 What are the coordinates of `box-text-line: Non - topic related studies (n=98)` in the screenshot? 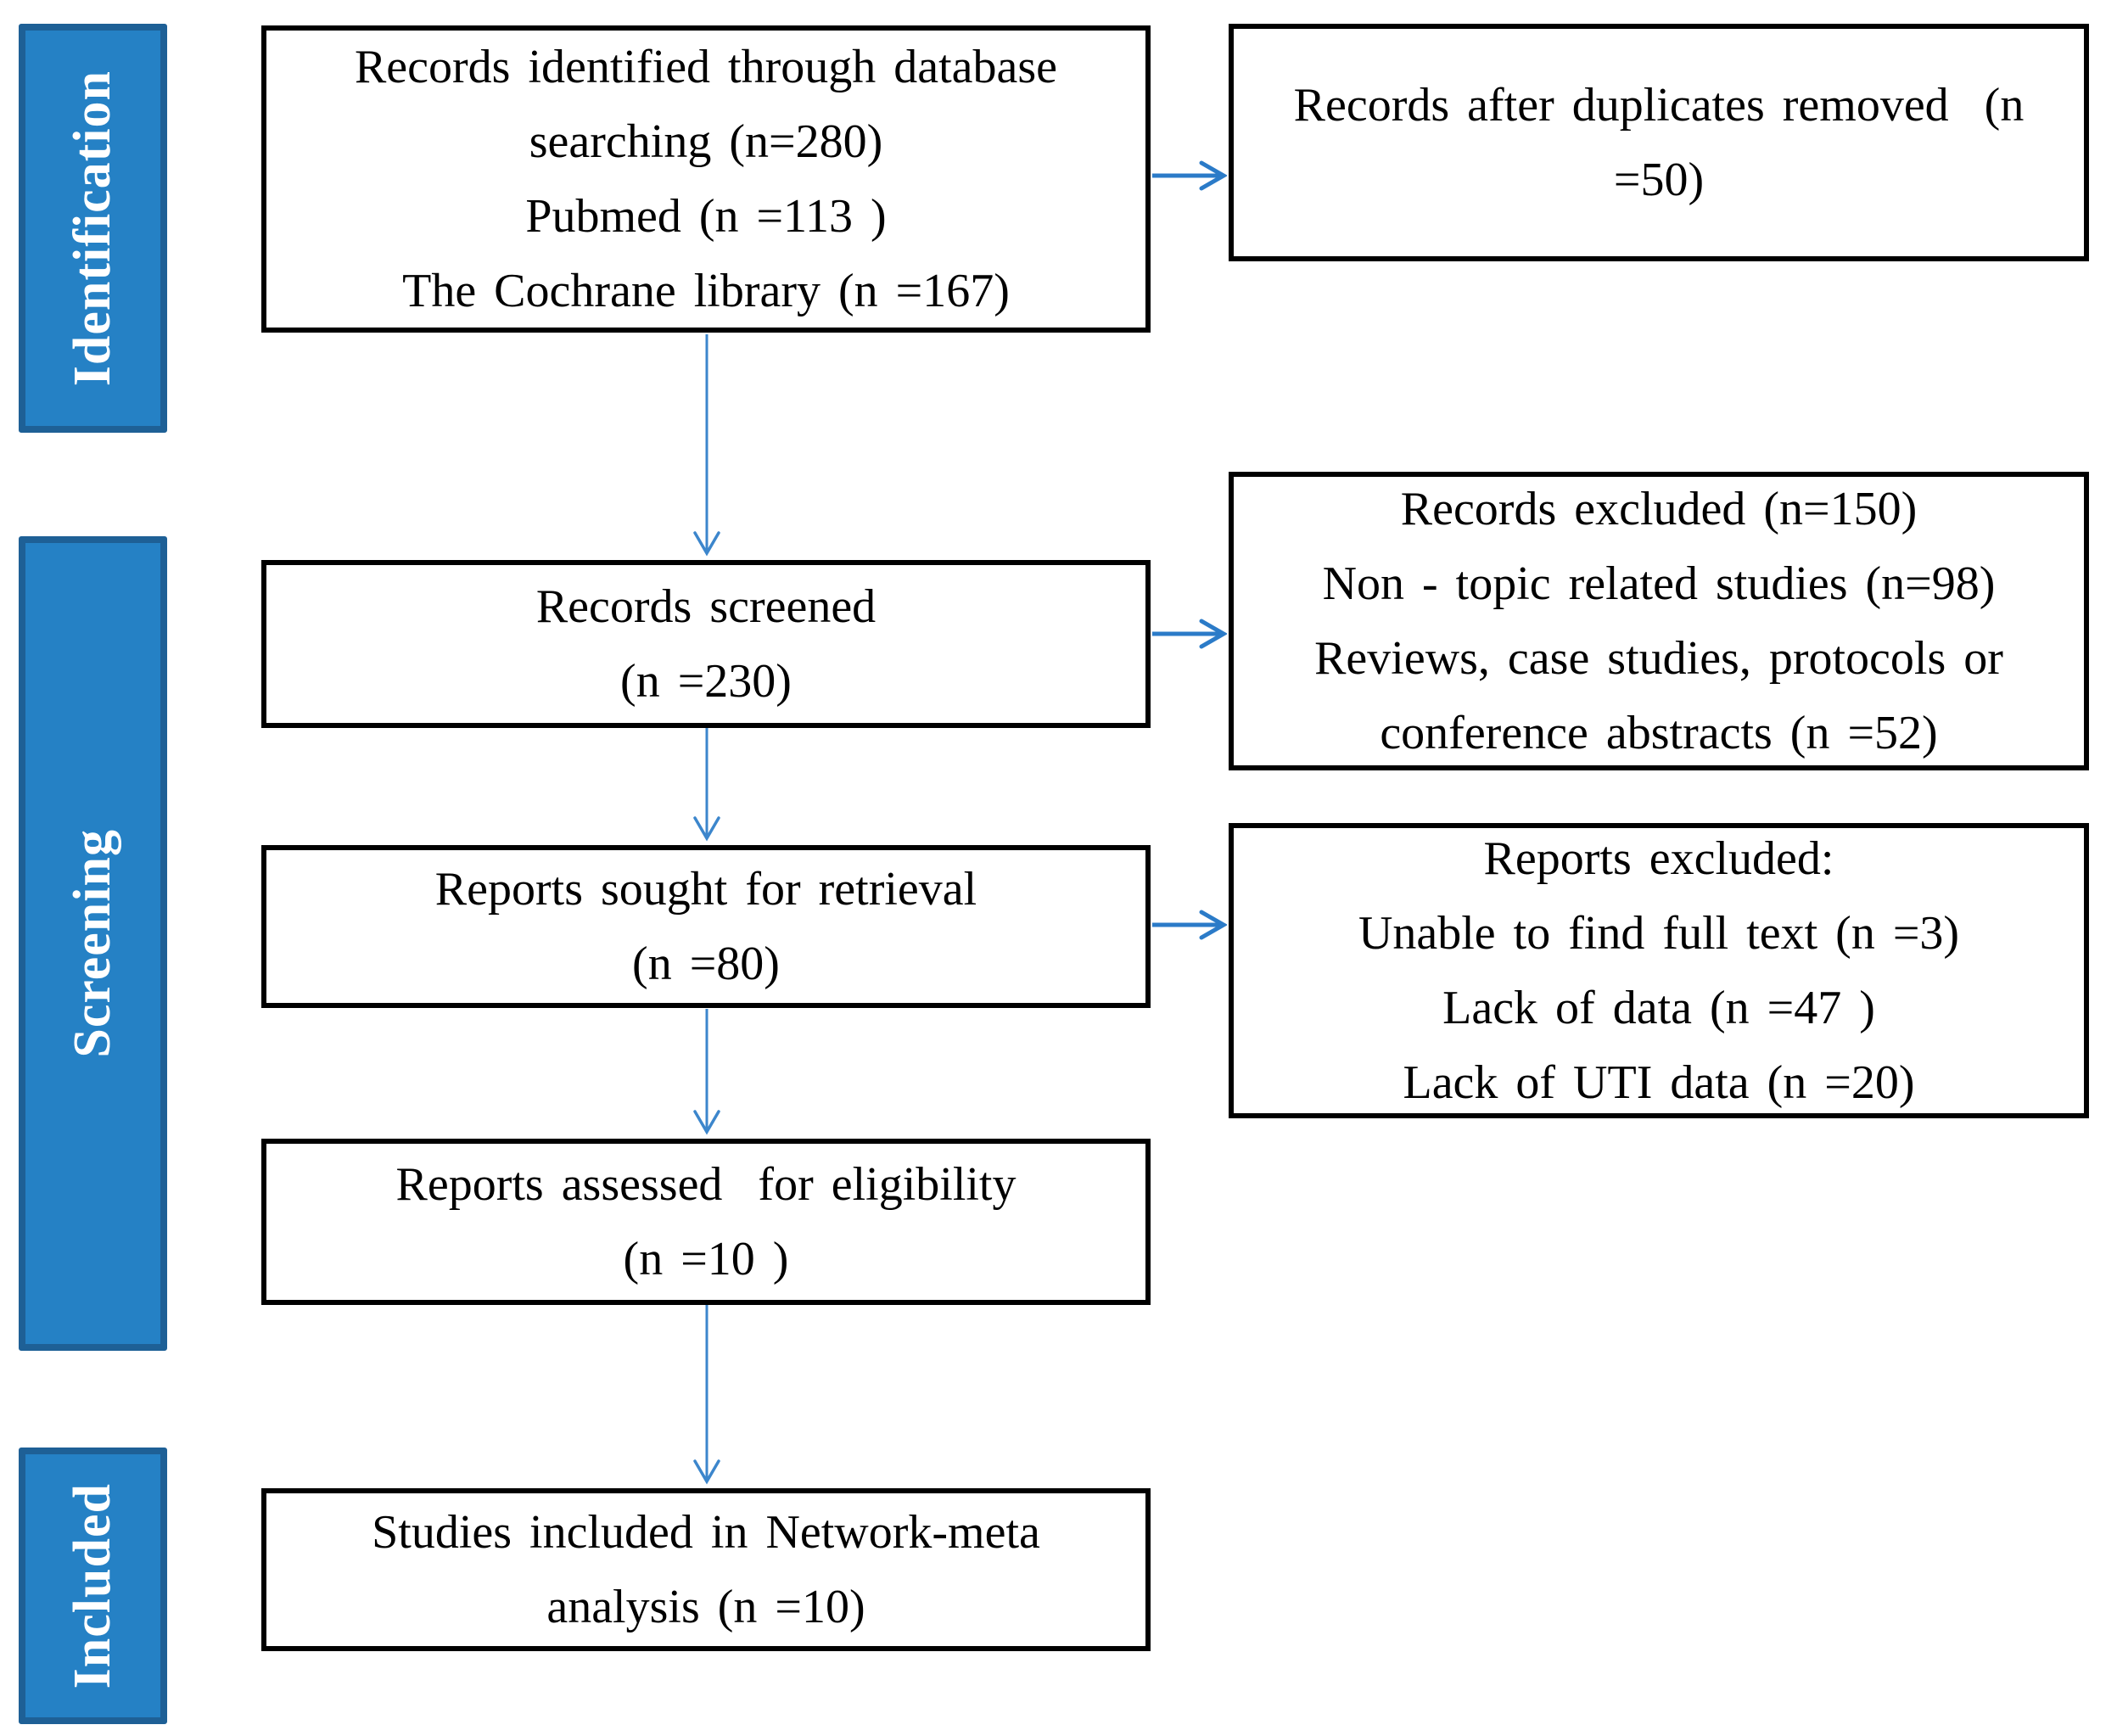 It's located at (1659, 583).